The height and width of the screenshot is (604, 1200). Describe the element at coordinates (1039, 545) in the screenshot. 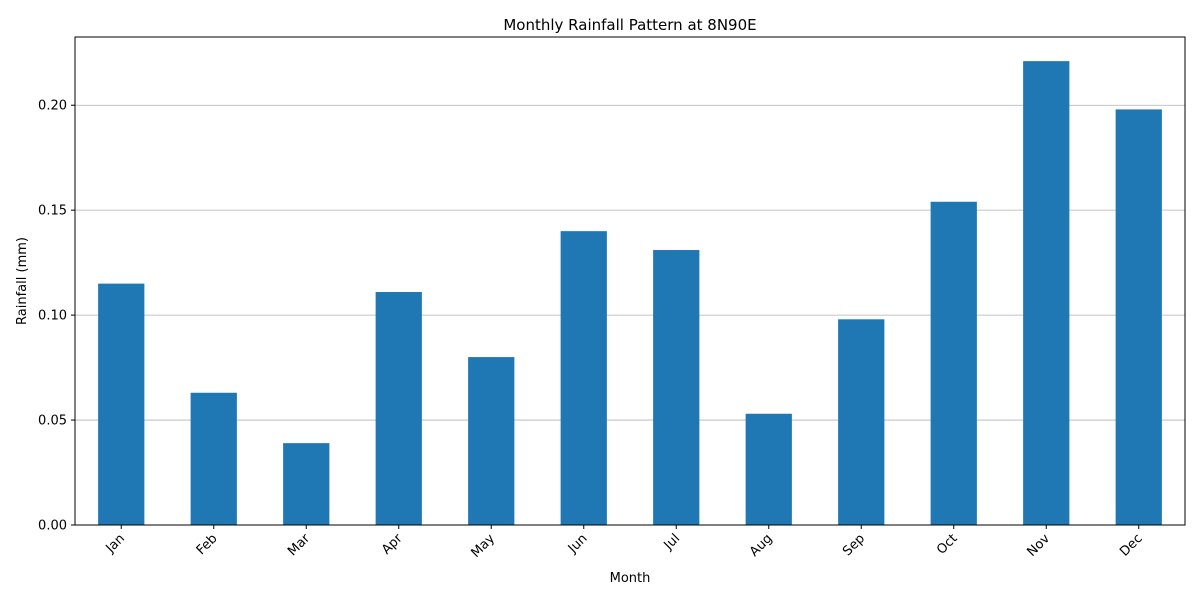

I see `x-tick-label: Nov` at that location.